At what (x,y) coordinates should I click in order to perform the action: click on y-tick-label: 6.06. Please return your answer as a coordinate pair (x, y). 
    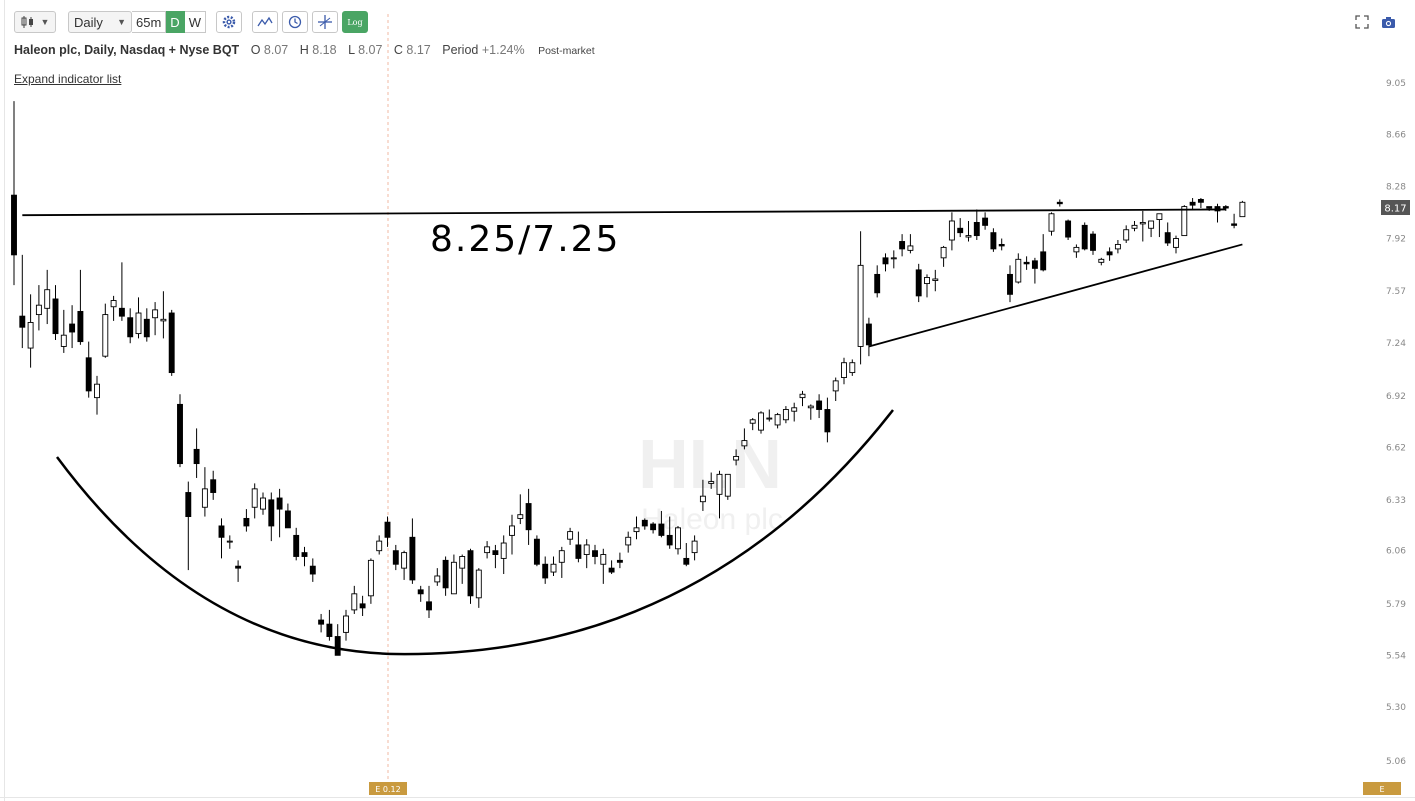
    Looking at the image, I should click on (1396, 552).